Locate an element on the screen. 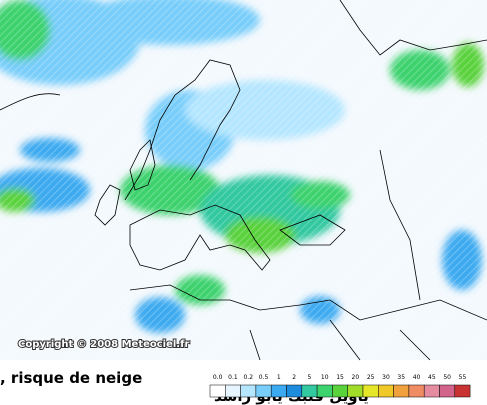  legend-label: 25 is located at coordinates (371, 377).